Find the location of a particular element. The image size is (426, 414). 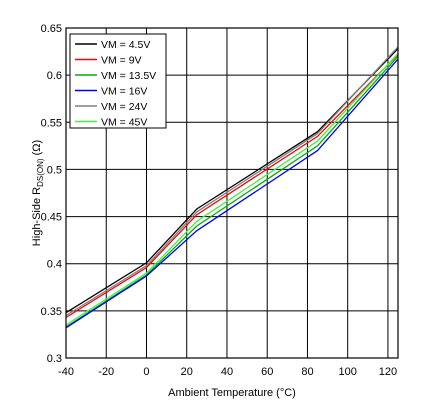

y-tick-label: 0.4 is located at coordinates (54, 265).